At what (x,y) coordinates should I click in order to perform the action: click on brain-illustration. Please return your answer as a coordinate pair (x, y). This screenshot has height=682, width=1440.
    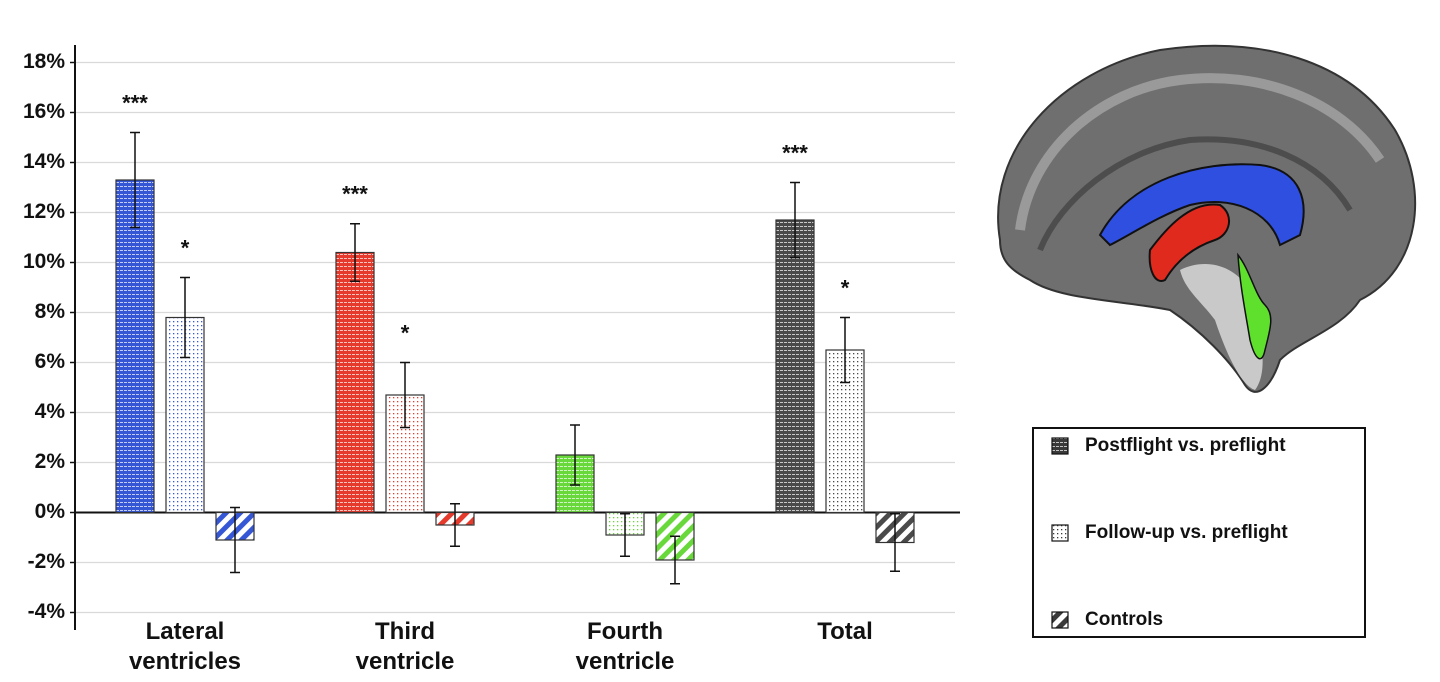
    Looking at the image, I should click on (1207, 218).